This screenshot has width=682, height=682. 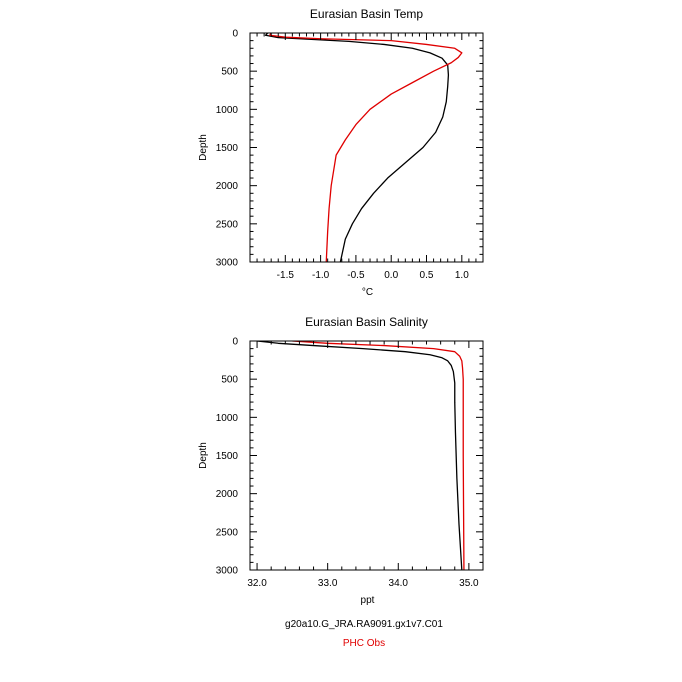 What do you see at coordinates (321, 275) in the screenshot?
I see `x-tick-label: -1.0` at bounding box center [321, 275].